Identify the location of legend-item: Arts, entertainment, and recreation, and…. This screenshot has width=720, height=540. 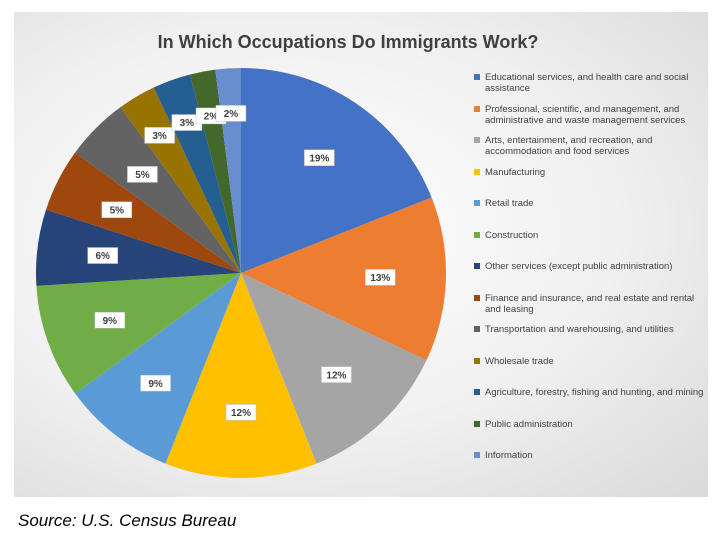
(592, 146).